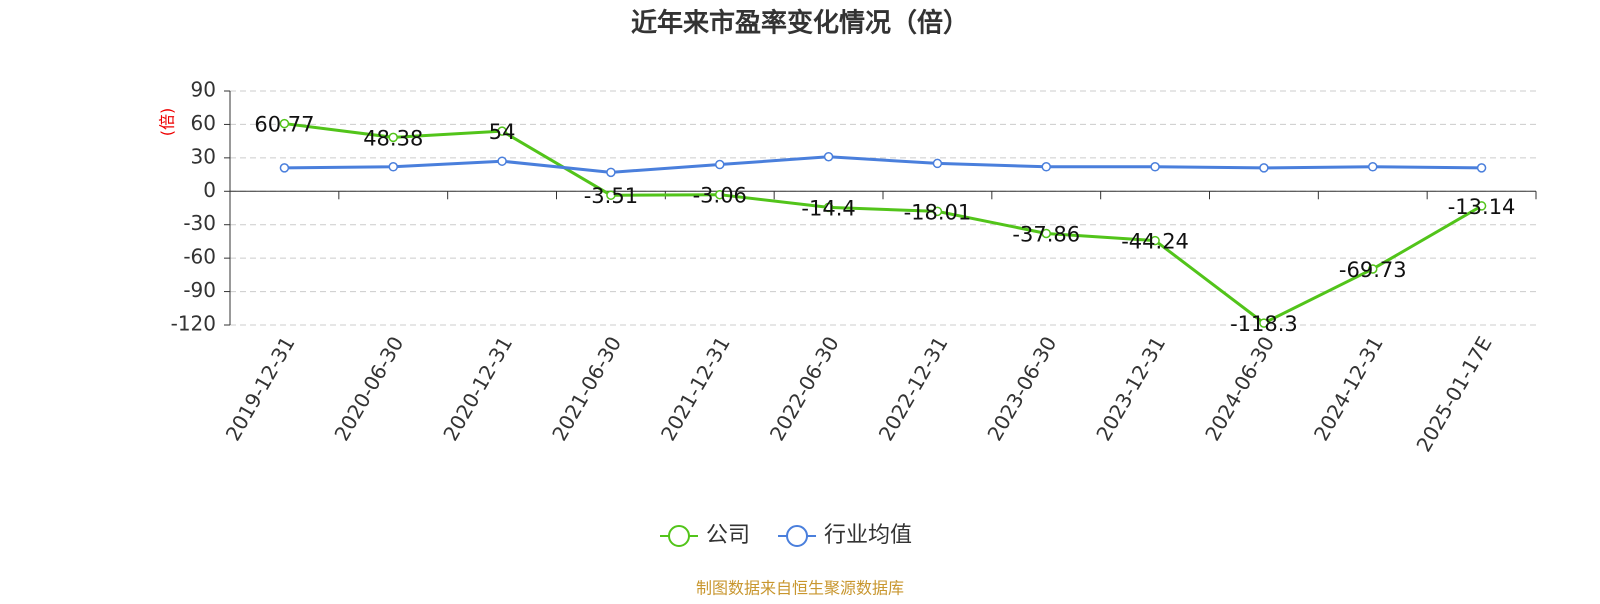  I want to click on y-tick-label: -30, so click(199, 223).